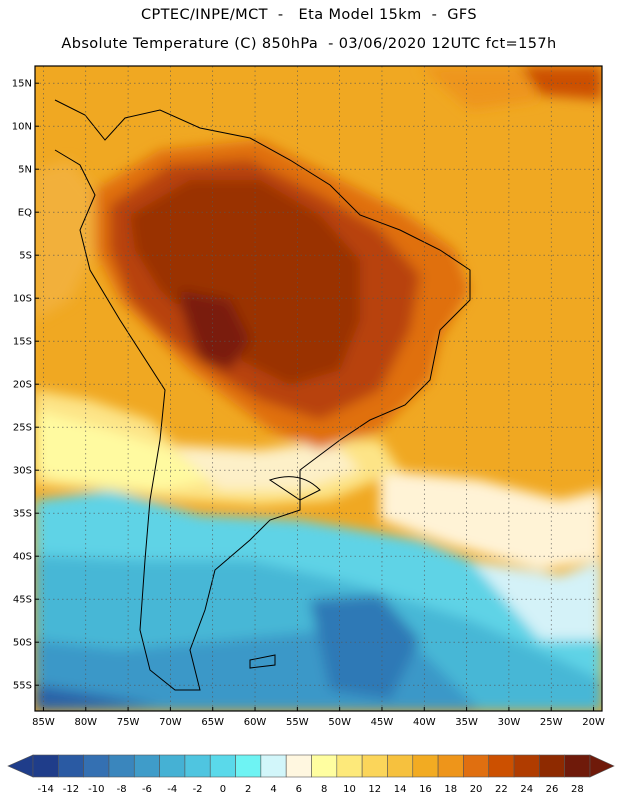 This screenshot has width=618, height=800. Describe the element at coordinates (147, 789) in the screenshot. I see `colorbar-tick-label: -6` at that location.